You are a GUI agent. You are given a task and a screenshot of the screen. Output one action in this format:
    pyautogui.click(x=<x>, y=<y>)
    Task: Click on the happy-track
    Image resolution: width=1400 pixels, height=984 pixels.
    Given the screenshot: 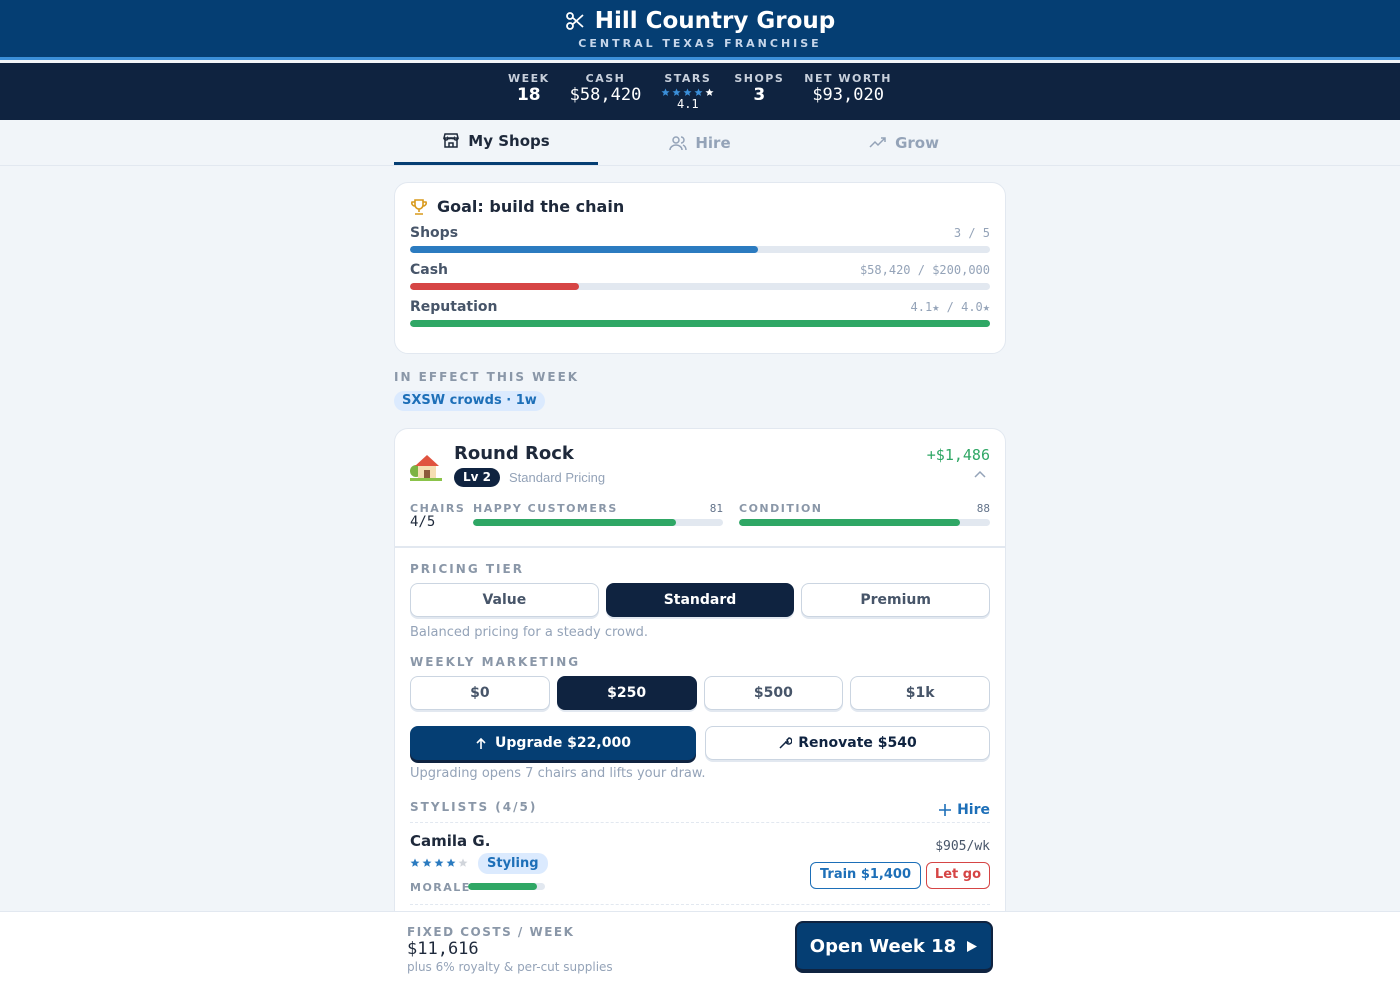 What is the action you would take?
    pyautogui.click(x=598, y=522)
    